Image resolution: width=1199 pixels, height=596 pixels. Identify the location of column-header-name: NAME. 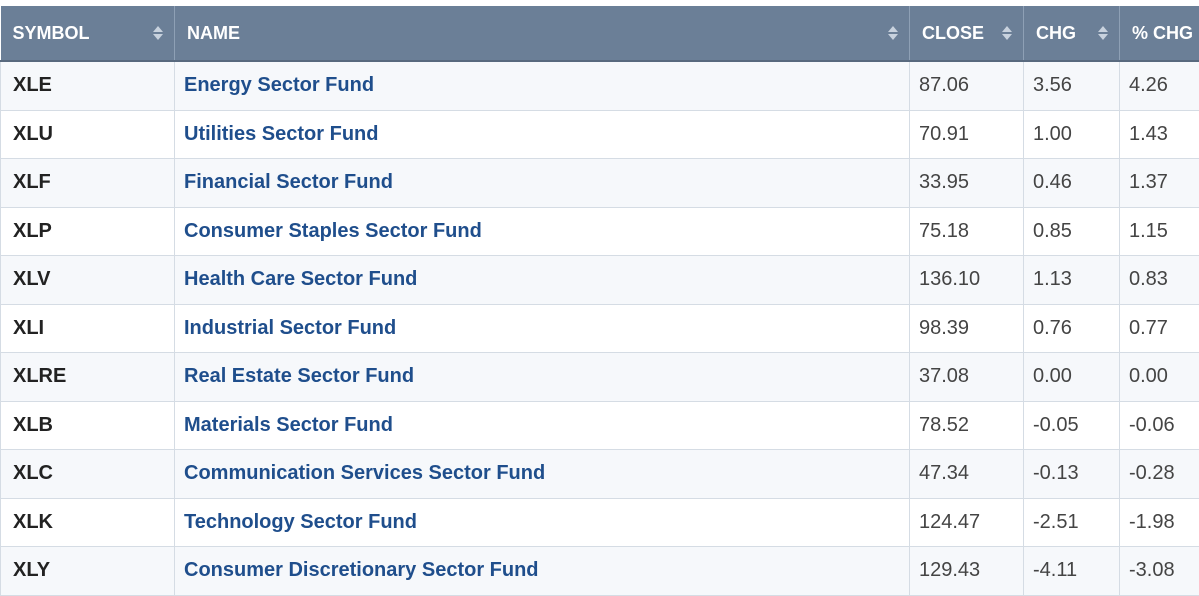
(542, 33).